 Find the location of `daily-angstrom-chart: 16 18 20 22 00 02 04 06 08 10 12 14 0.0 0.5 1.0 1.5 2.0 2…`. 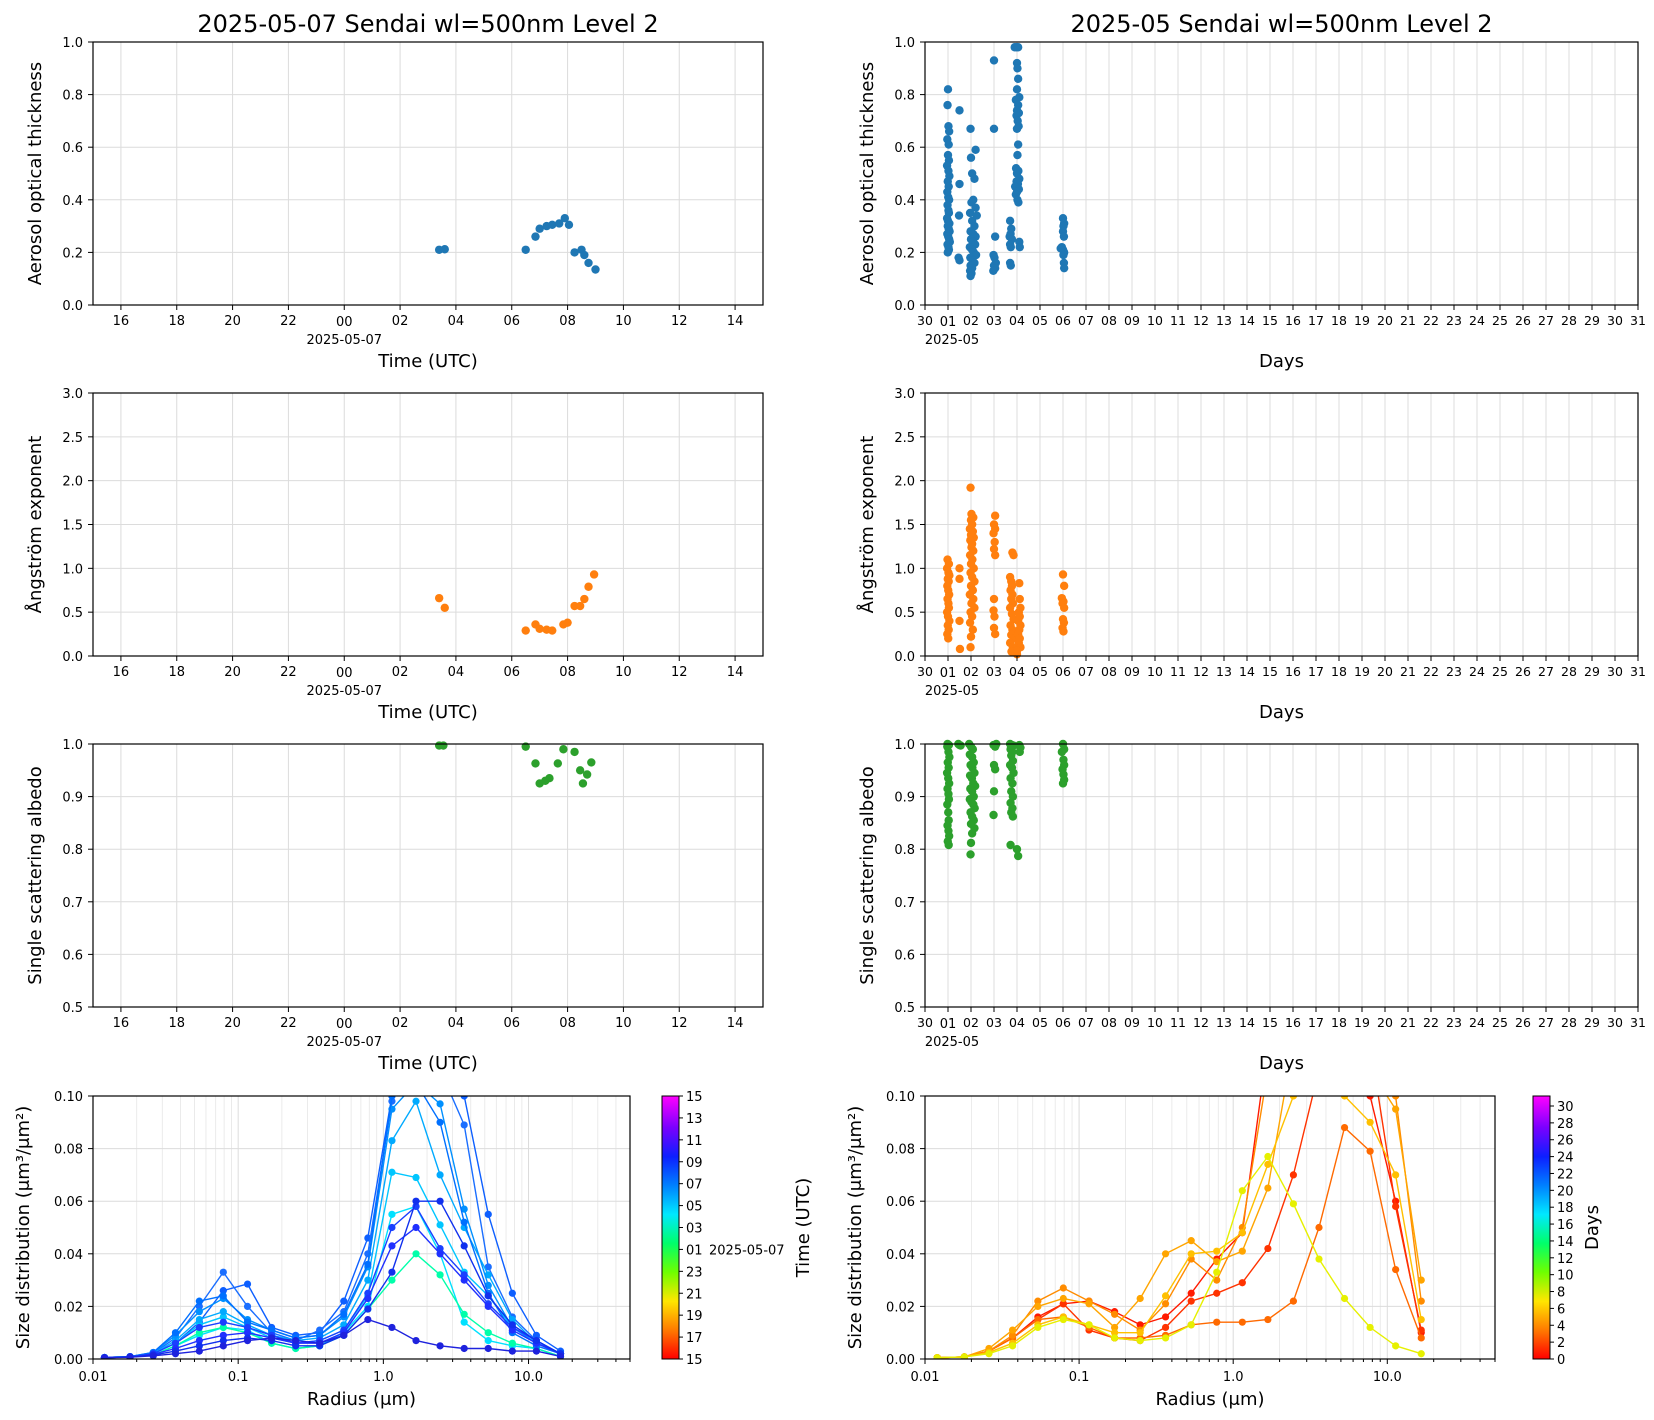

daily-angstrom-chart: 16 18 20 22 00 02 04 06 08 10 12 14 0.0 0.5 1.0 1.5 2.0 2… is located at coordinates (394, 555).